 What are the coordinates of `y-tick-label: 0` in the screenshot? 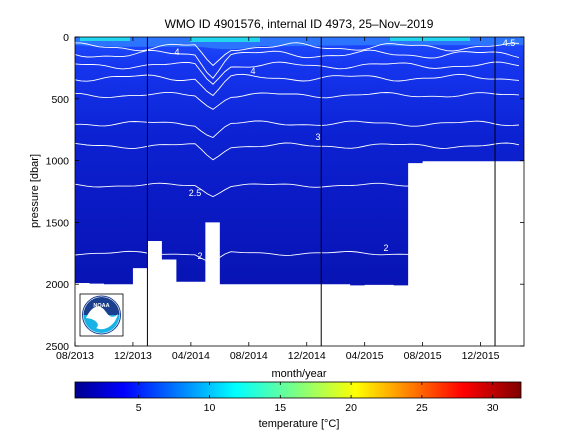 It's located at (66, 38).